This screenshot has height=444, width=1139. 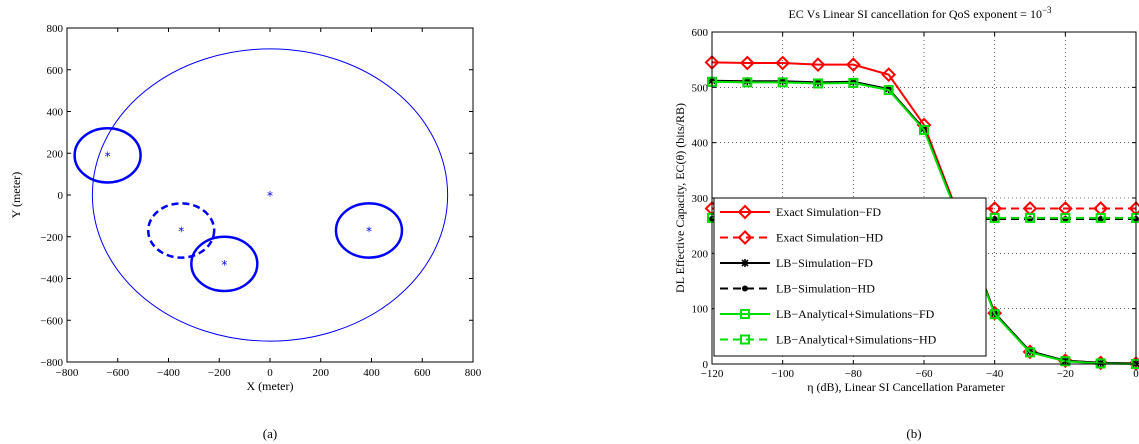 I want to click on legend-box, so click(x=850, y=277).